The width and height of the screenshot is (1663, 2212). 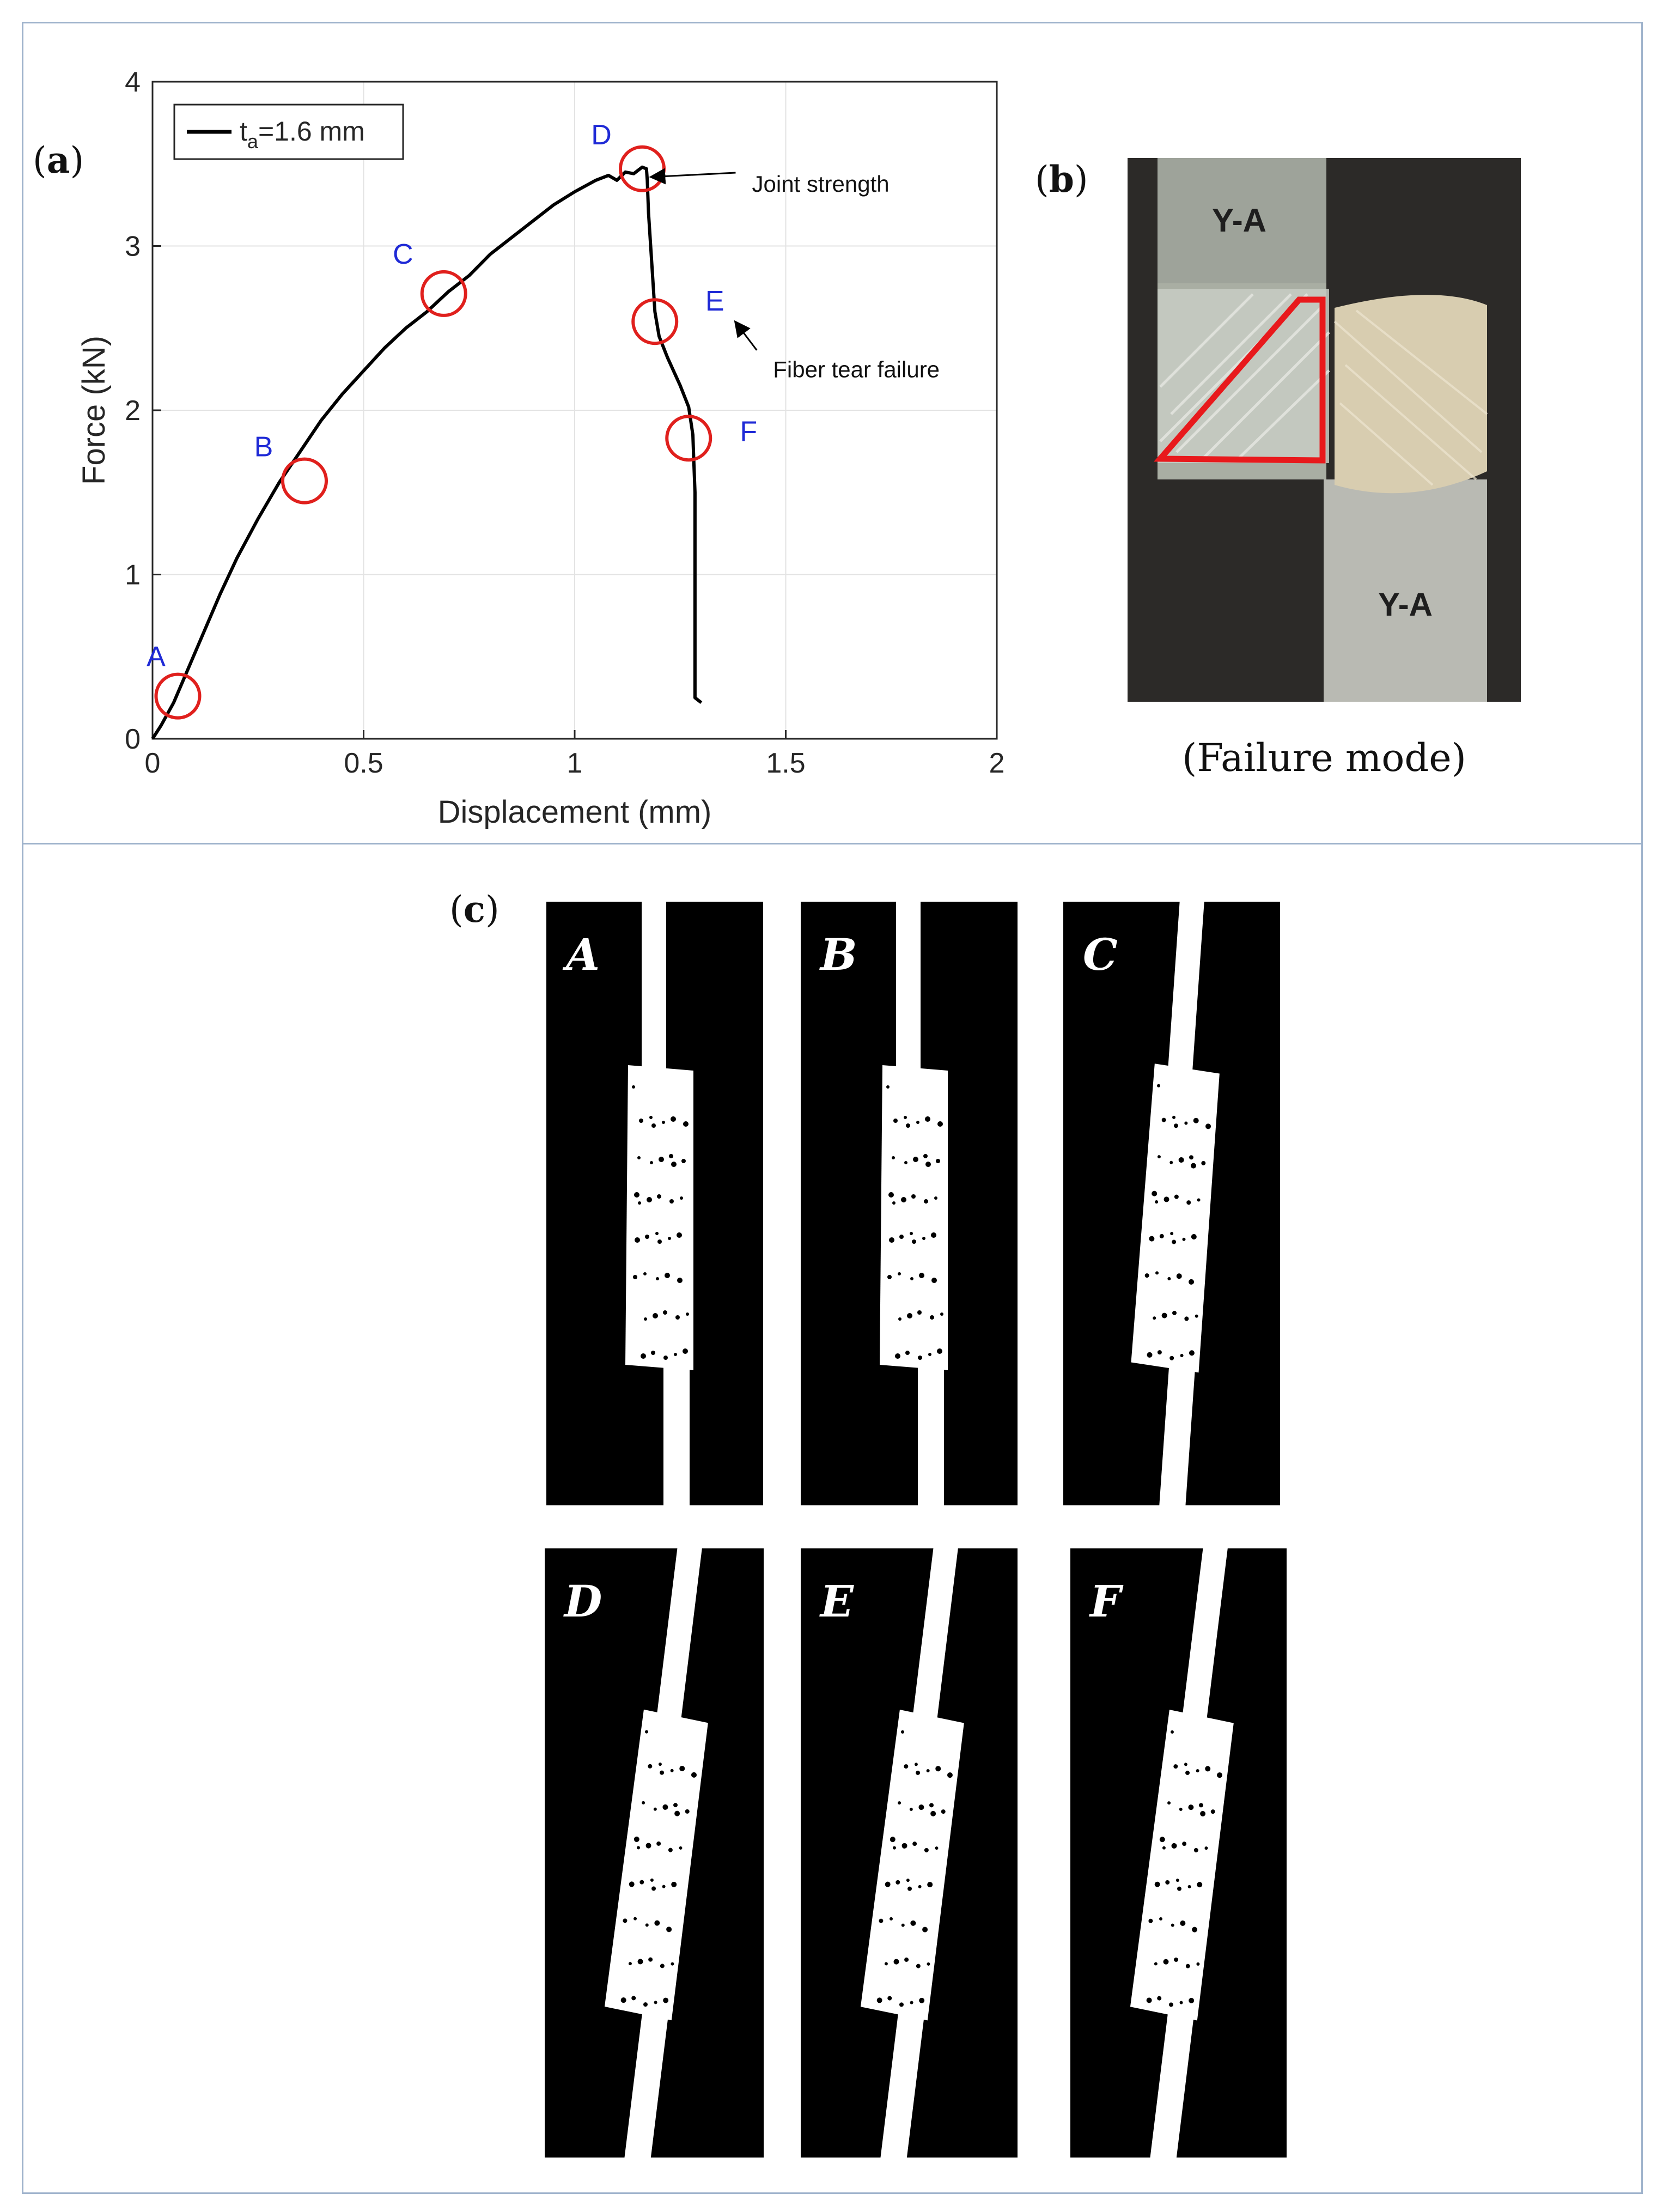 I want to click on x-tick-label: 1.5, so click(x=786, y=763).